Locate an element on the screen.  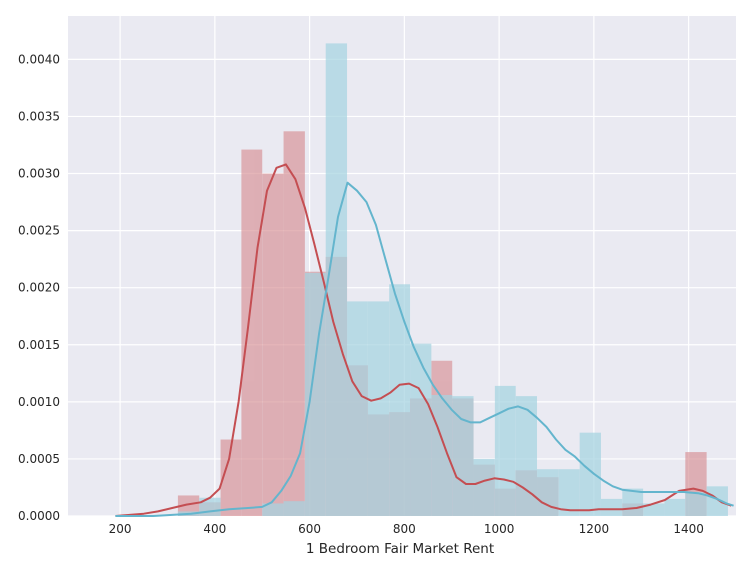
x-tick-label-2: 600 is located at coordinates (309, 529).